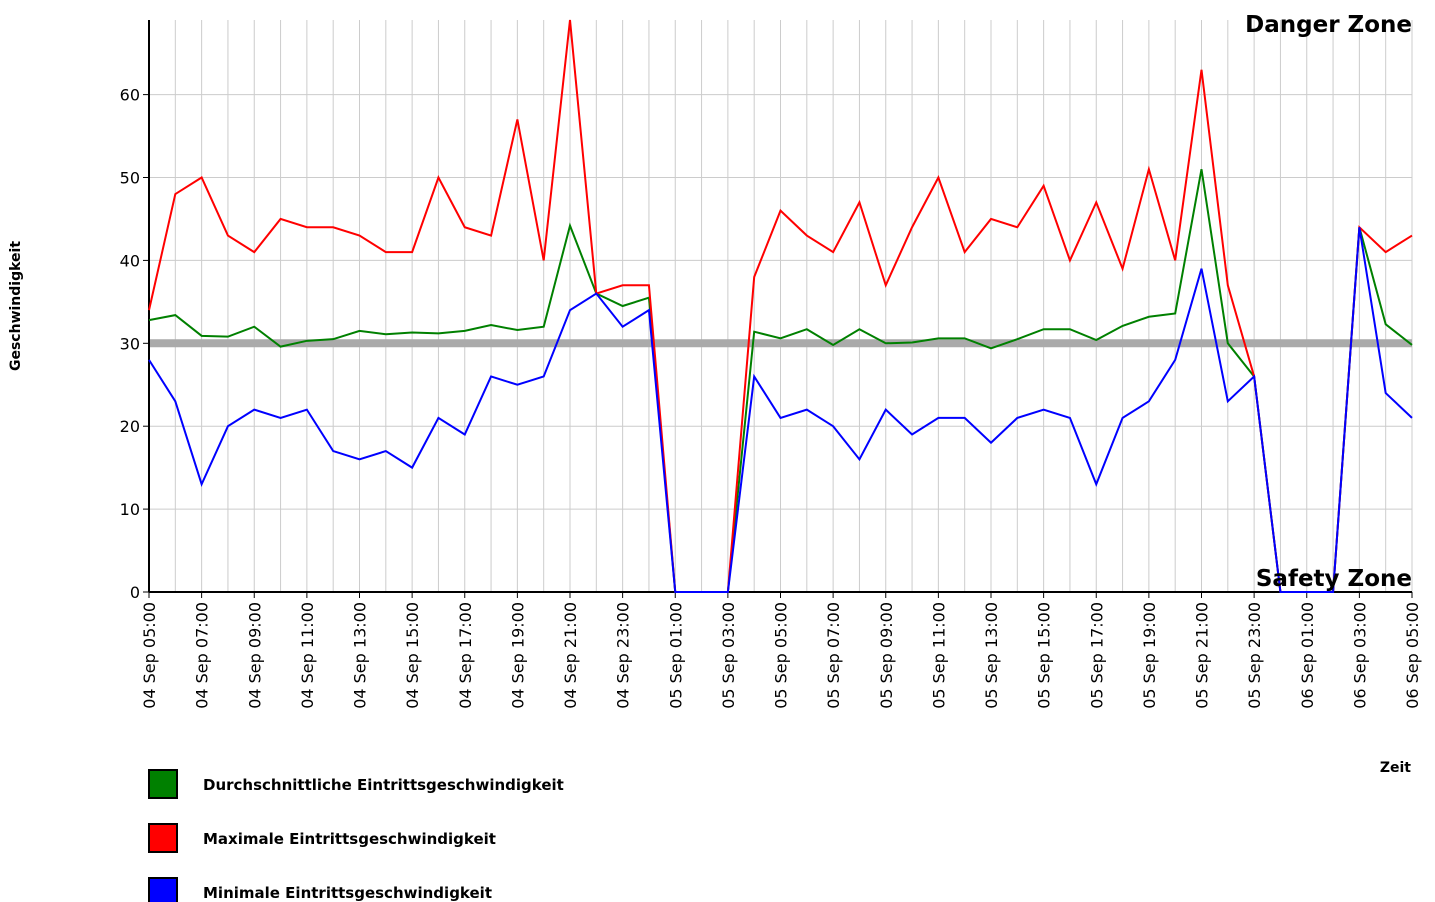 This screenshot has height=902, width=1435. I want to click on x-tick-label: 05 Sep 09:00, so click(886, 655).